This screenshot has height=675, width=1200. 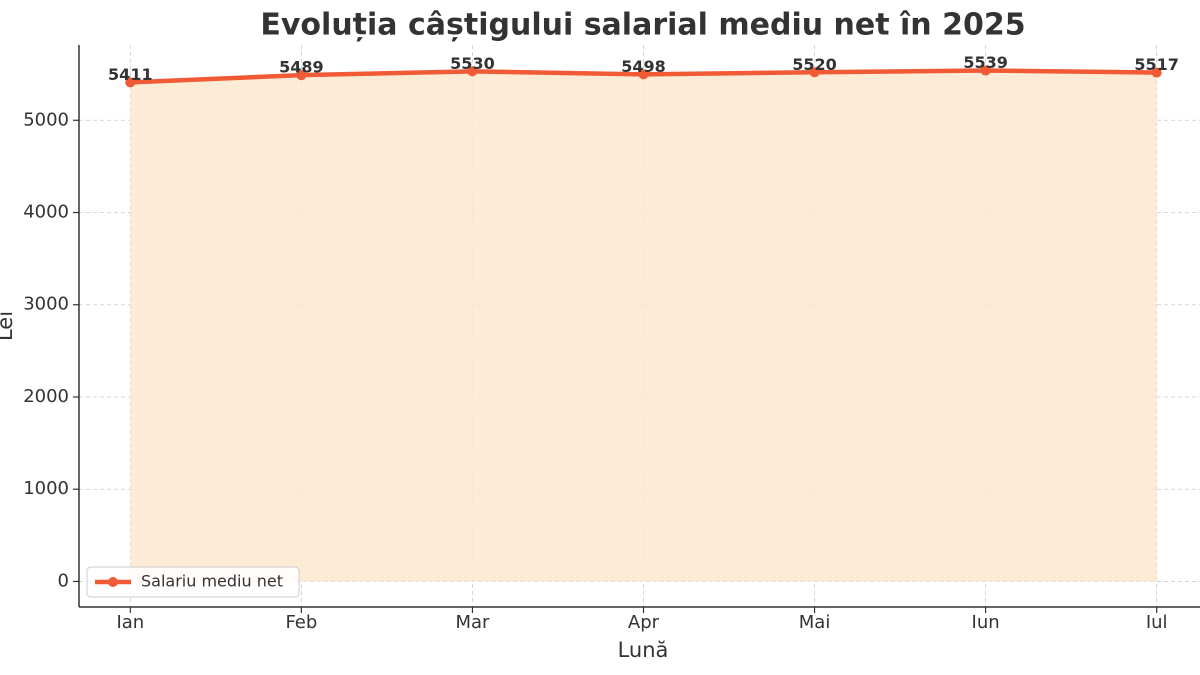 I want to click on y-tick-label: 5000, so click(x=46, y=119).